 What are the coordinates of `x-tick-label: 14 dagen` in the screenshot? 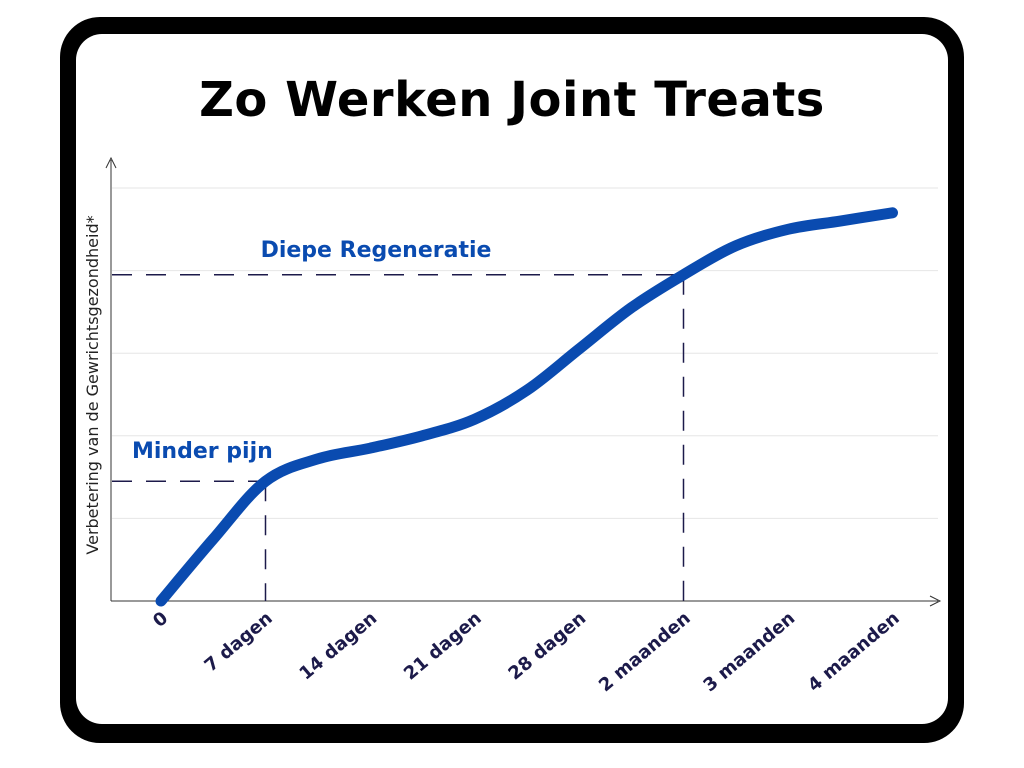 It's located at (339, 646).